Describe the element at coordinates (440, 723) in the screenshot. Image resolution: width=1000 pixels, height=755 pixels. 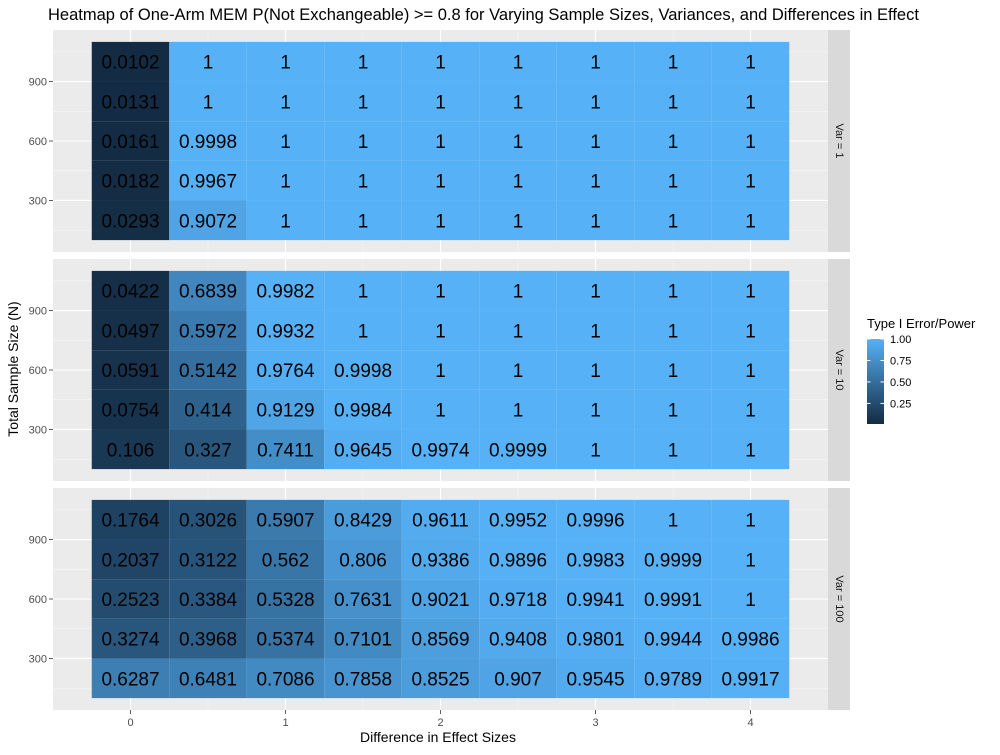
I see `x-tick-label: 2` at that location.